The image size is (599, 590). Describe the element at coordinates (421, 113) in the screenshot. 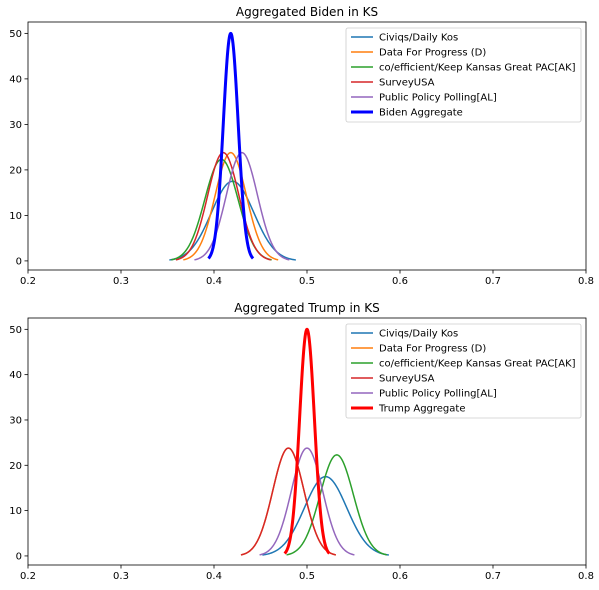

I see `legend-label: Biden Aggregate` at that location.